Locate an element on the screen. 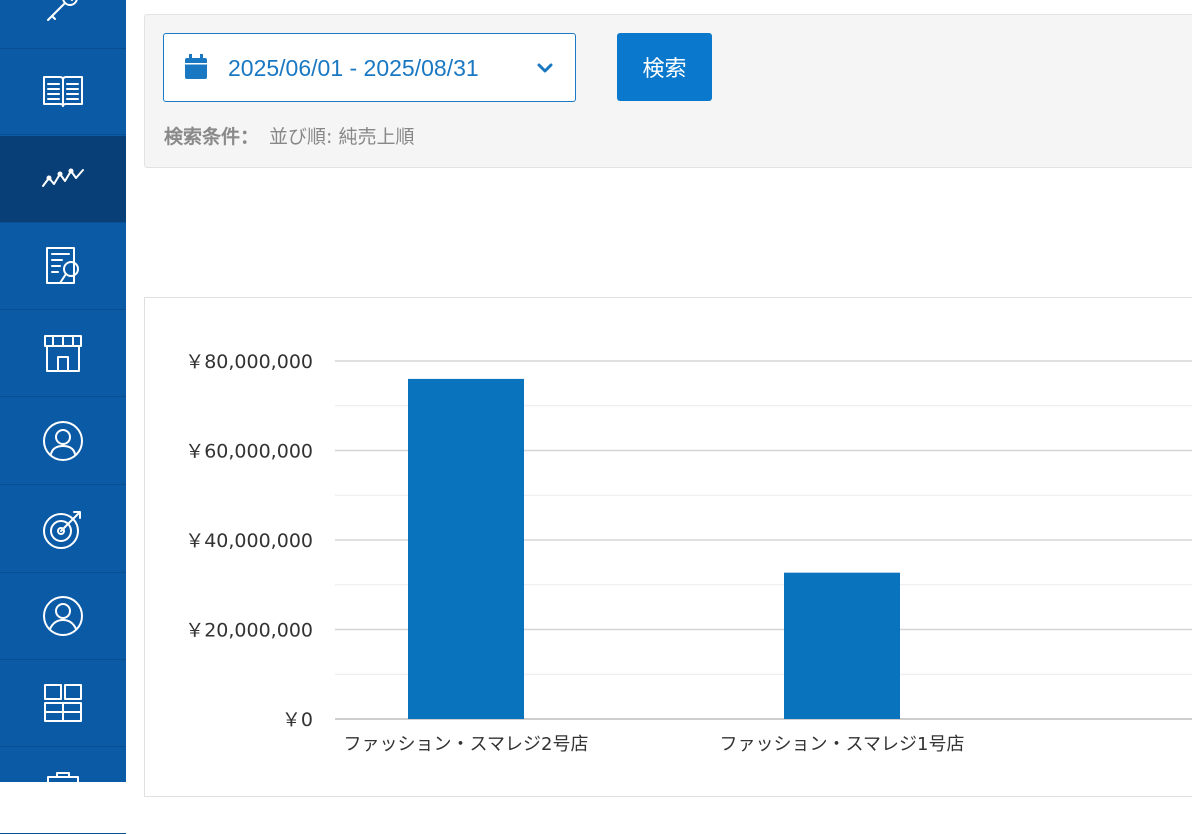 This screenshot has width=1192, height=834. book-icon is located at coordinates (63, 91).